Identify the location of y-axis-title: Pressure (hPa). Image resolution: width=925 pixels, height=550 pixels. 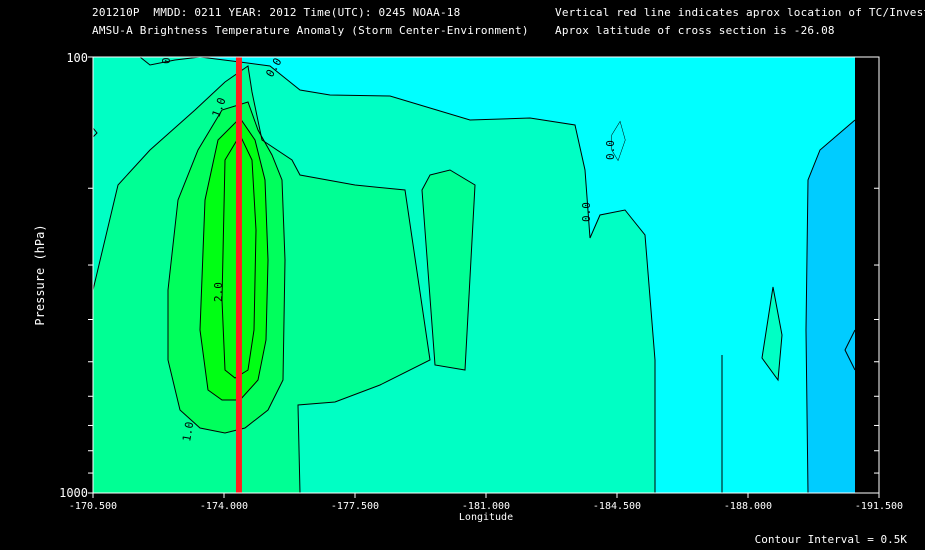
(40, 274).